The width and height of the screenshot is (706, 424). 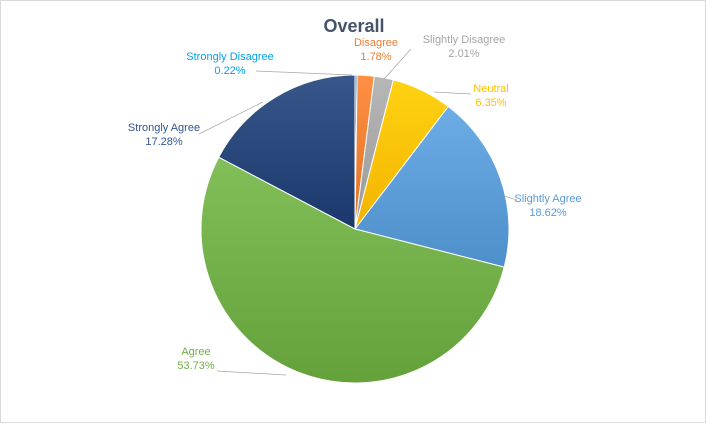 What do you see at coordinates (376, 43) in the screenshot?
I see `data-label-category: Disagree` at bounding box center [376, 43].